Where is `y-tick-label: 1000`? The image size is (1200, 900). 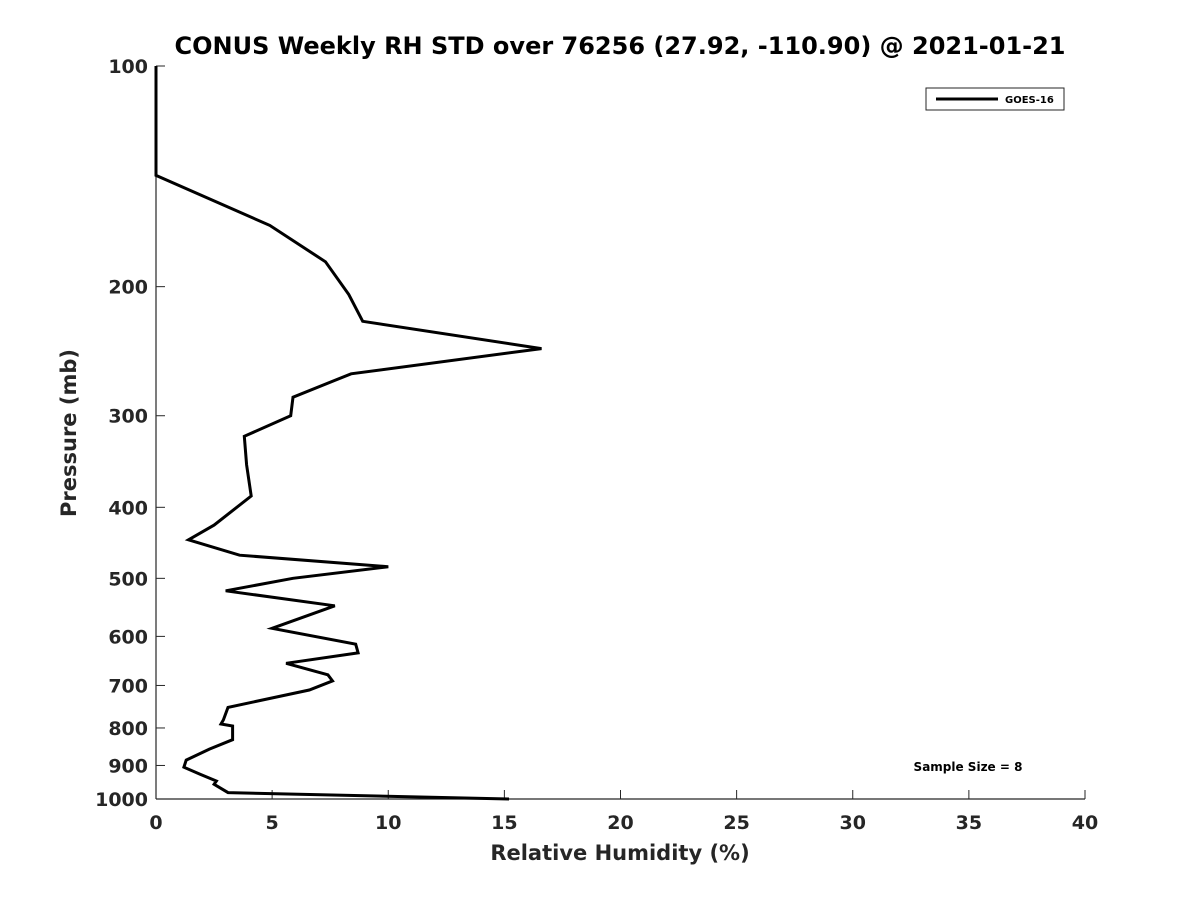
y-tick-label: 1000 is located at coordinates (121, 800).